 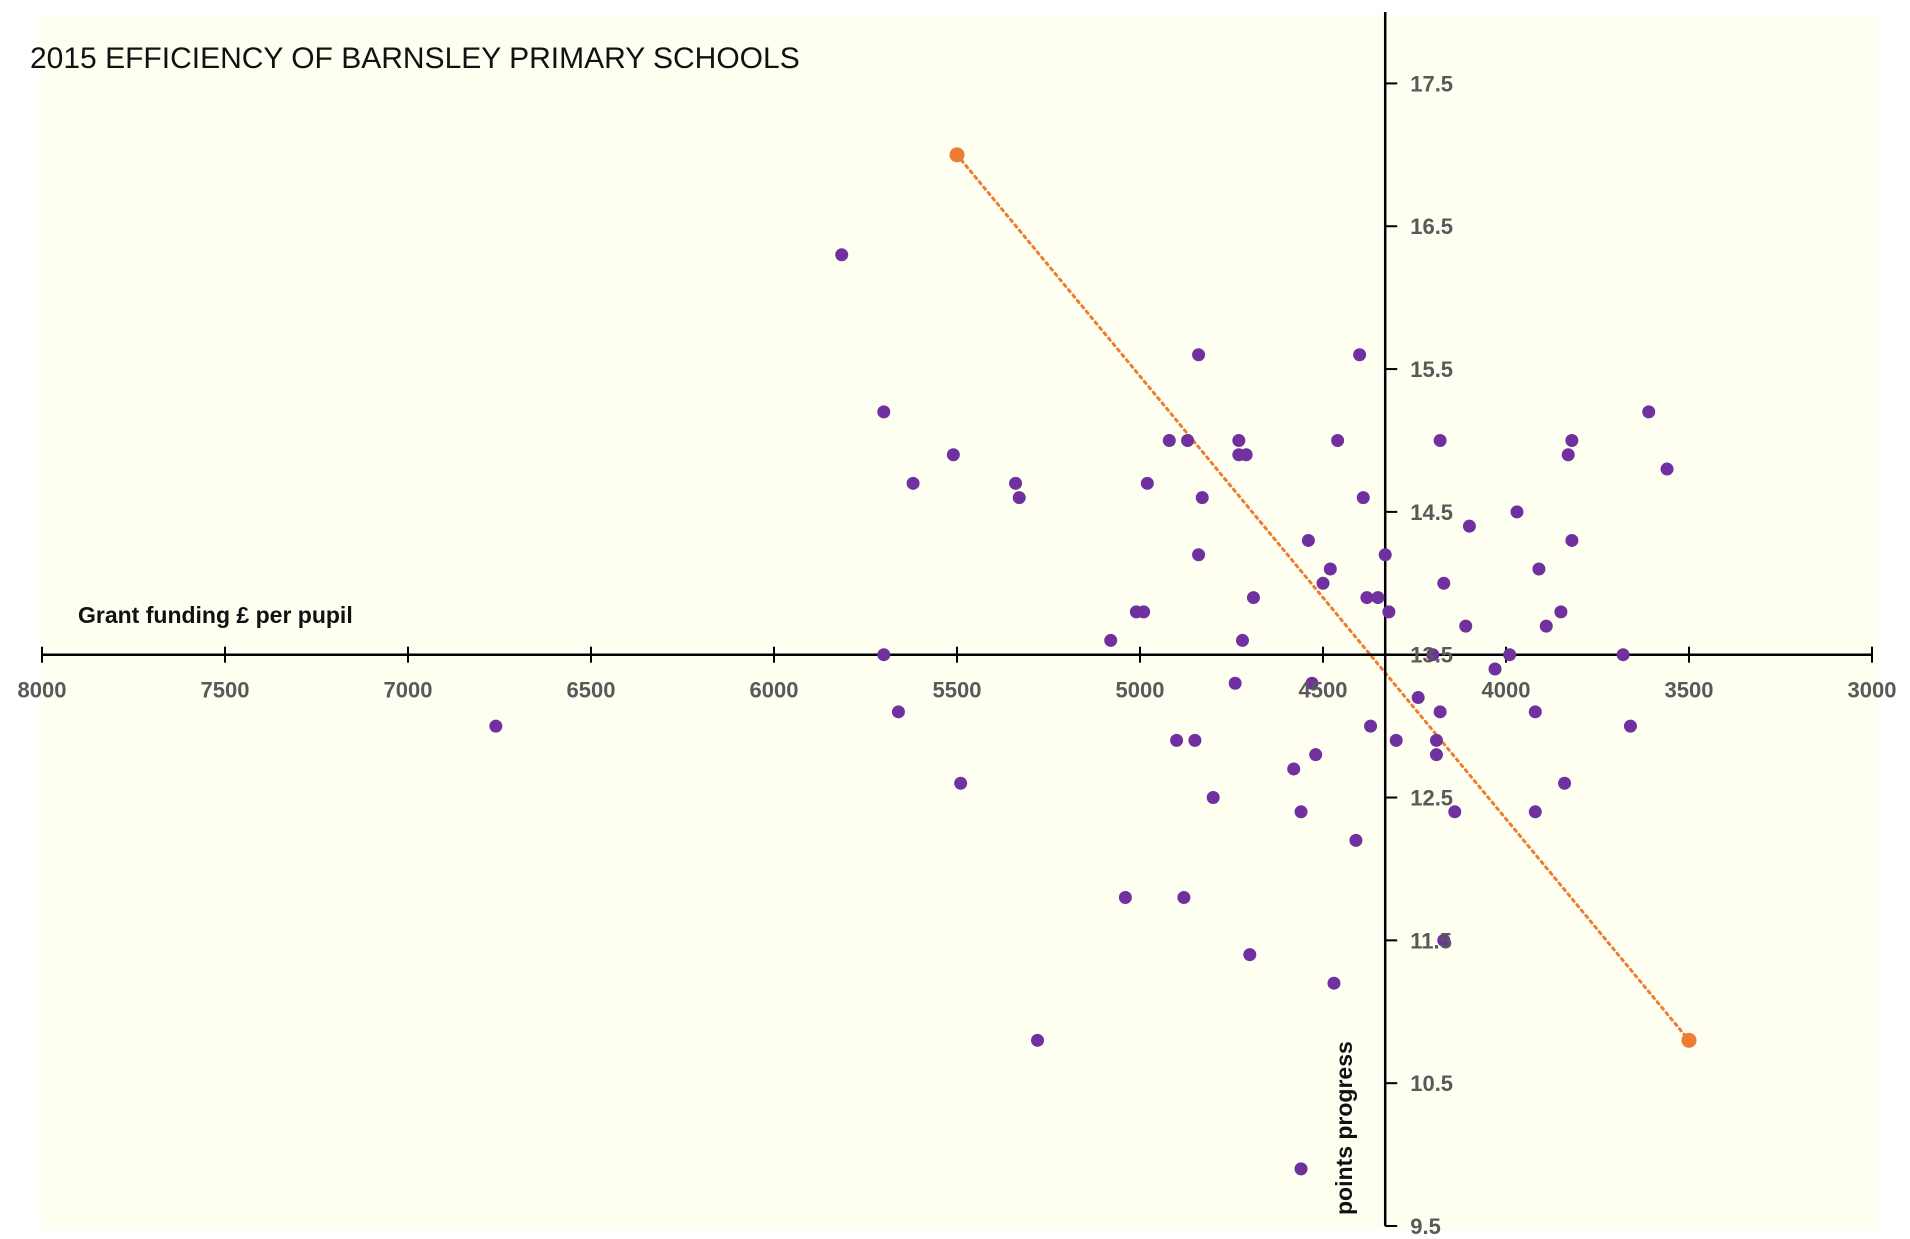 I want to click on x-tick-label: 5500, so click(x=957, y=690).